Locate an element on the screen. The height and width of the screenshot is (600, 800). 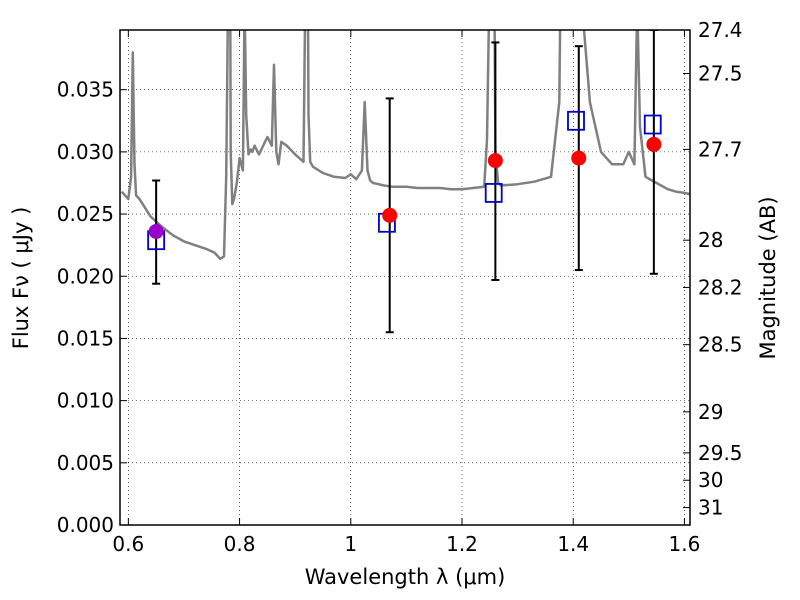
x-axis-label: Wavelength λ (μm) is located at coordinates (405, 577).